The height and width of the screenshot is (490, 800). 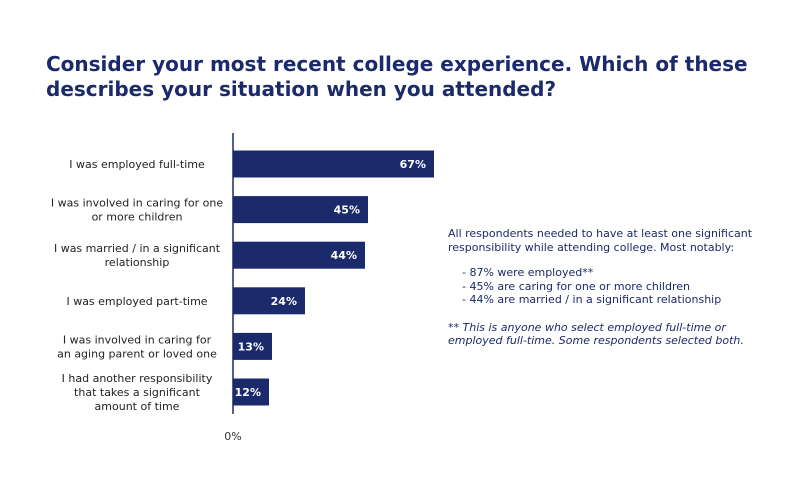 I want to click on category-label-line: I was employed part-time, so click(x=136, y=301).